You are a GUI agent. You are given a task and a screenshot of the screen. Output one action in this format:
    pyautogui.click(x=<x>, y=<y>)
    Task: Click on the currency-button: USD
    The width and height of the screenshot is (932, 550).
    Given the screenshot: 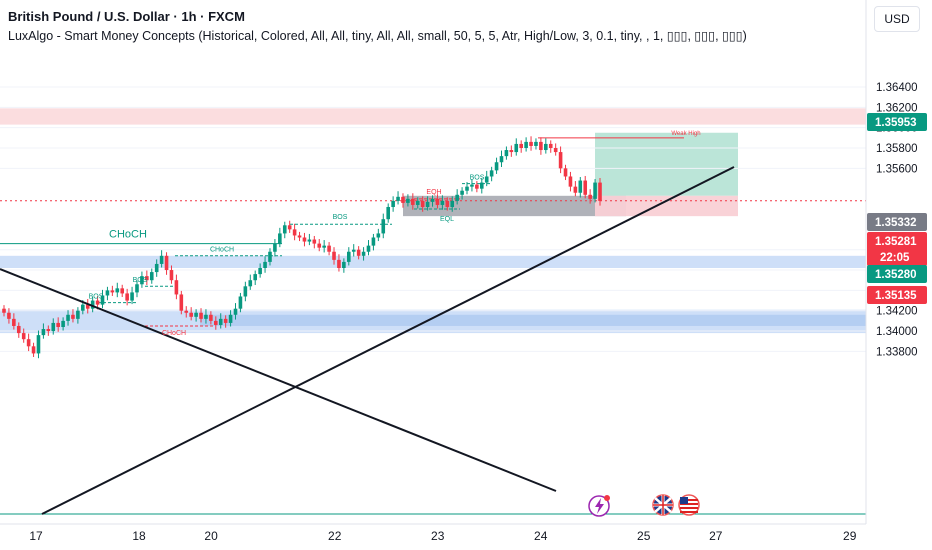 What is the action you would take?
    pyautogui.click(x=897, y=19)
    